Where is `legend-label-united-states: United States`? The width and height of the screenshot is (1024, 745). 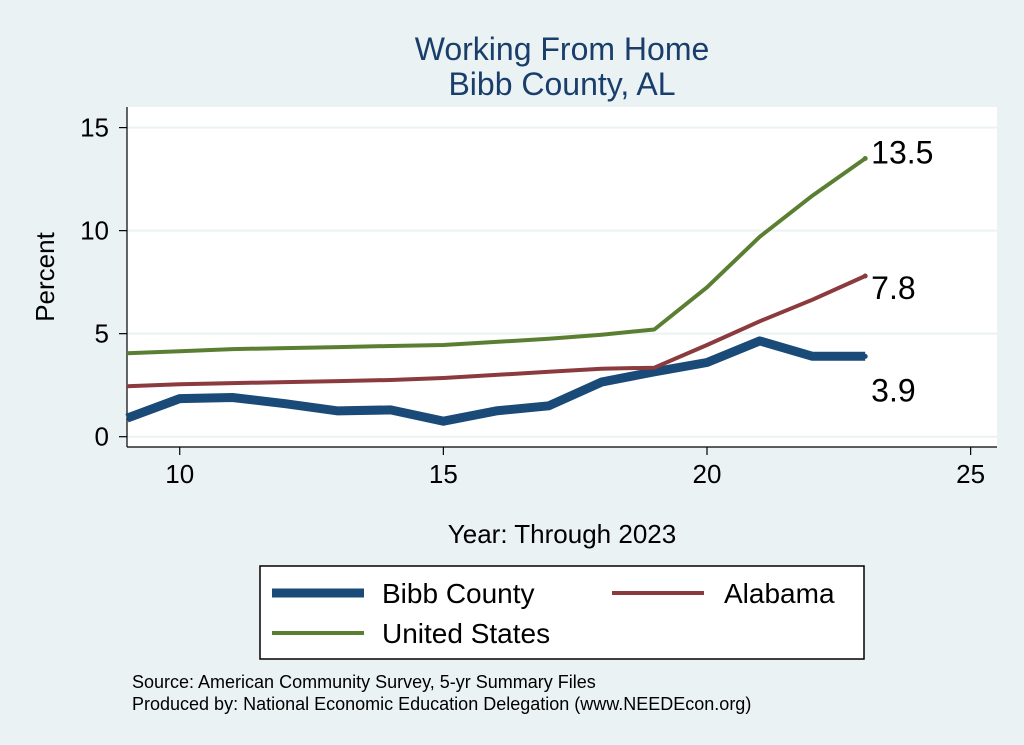 legend-label-united-states: United States is located at coordinates (466, 633).